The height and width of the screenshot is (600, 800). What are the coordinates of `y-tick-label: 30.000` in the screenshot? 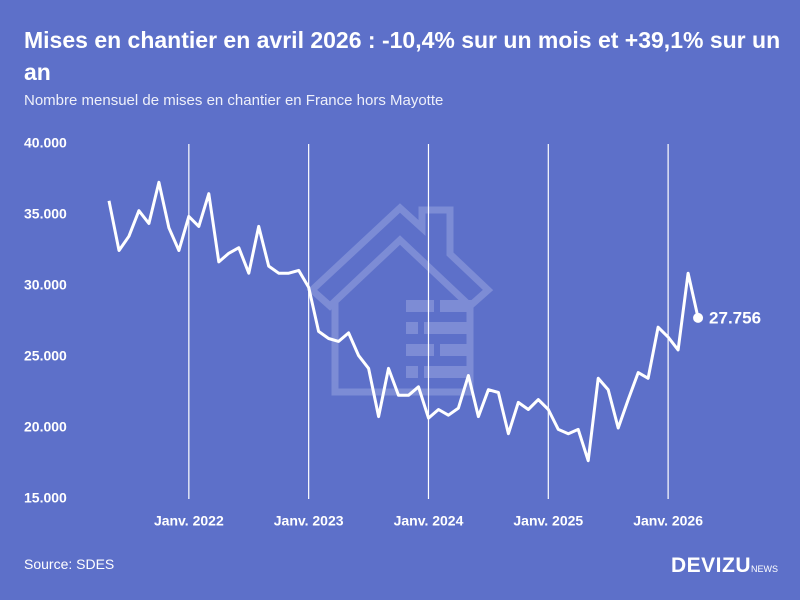 It's located at (45, 285).